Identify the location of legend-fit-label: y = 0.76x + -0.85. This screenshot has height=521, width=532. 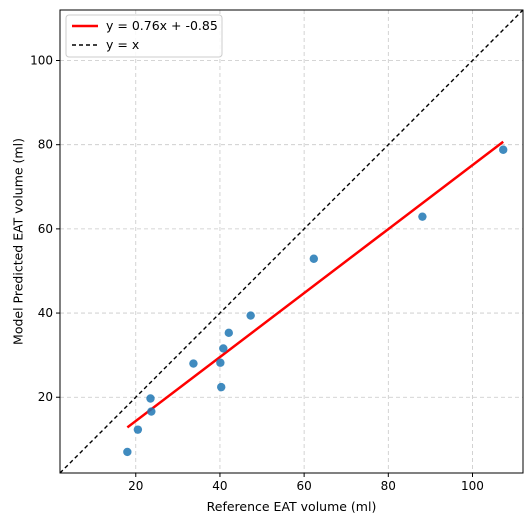
(162, 25).